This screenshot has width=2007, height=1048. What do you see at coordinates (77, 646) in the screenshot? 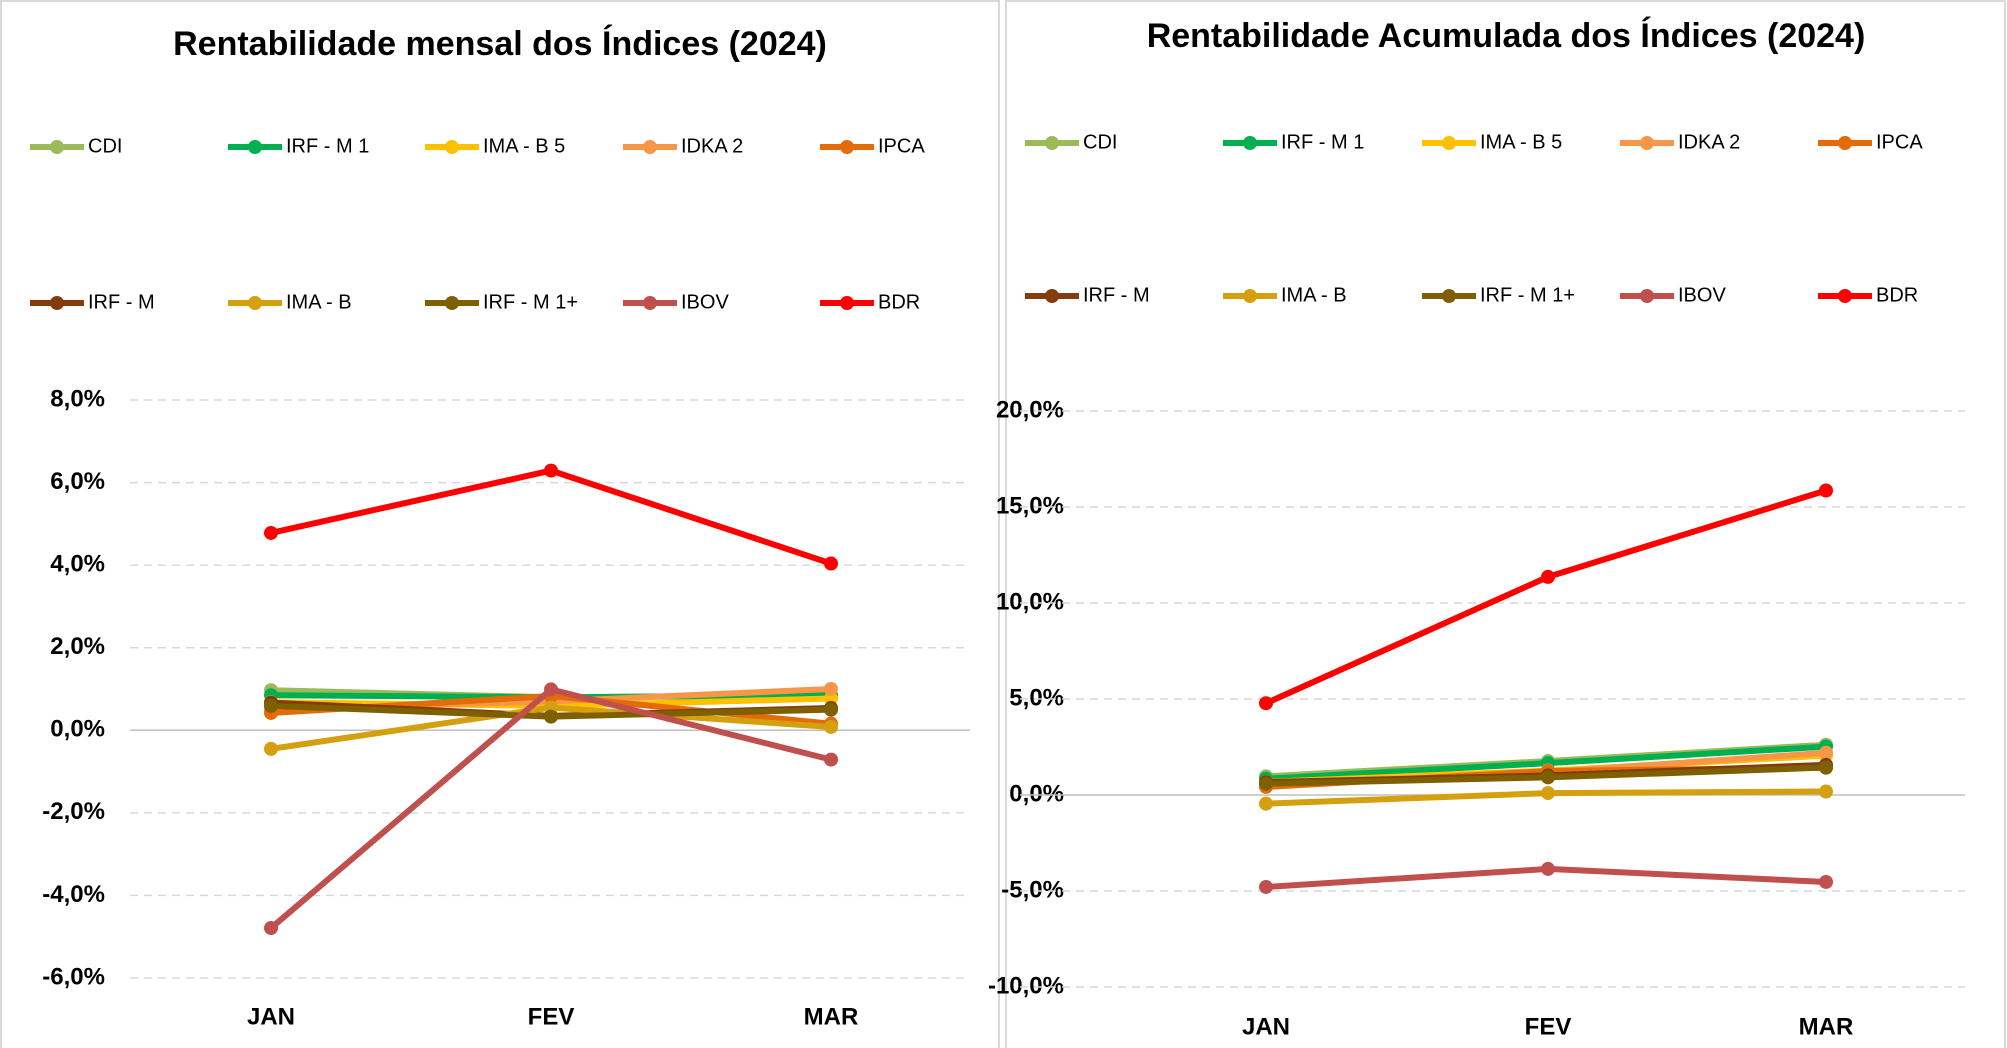
I see `y-tick-label: 2,0%` at bounding box center [77, 646].